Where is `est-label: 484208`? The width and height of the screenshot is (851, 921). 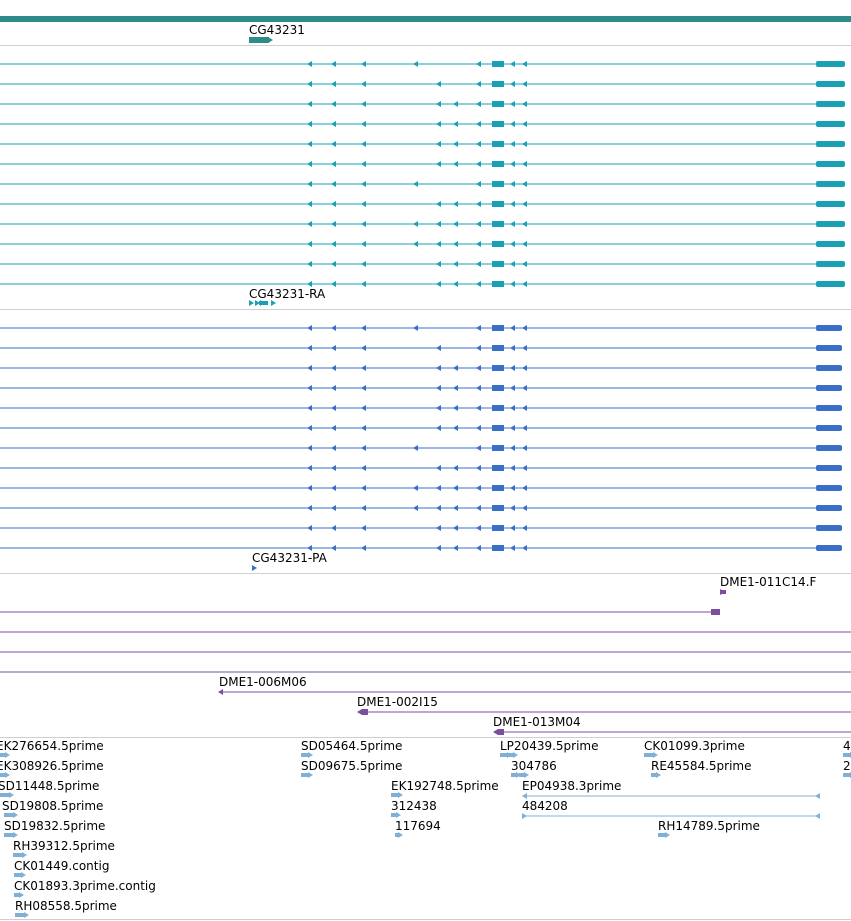
est-label: 484208 is located at coordinates (545, 806).